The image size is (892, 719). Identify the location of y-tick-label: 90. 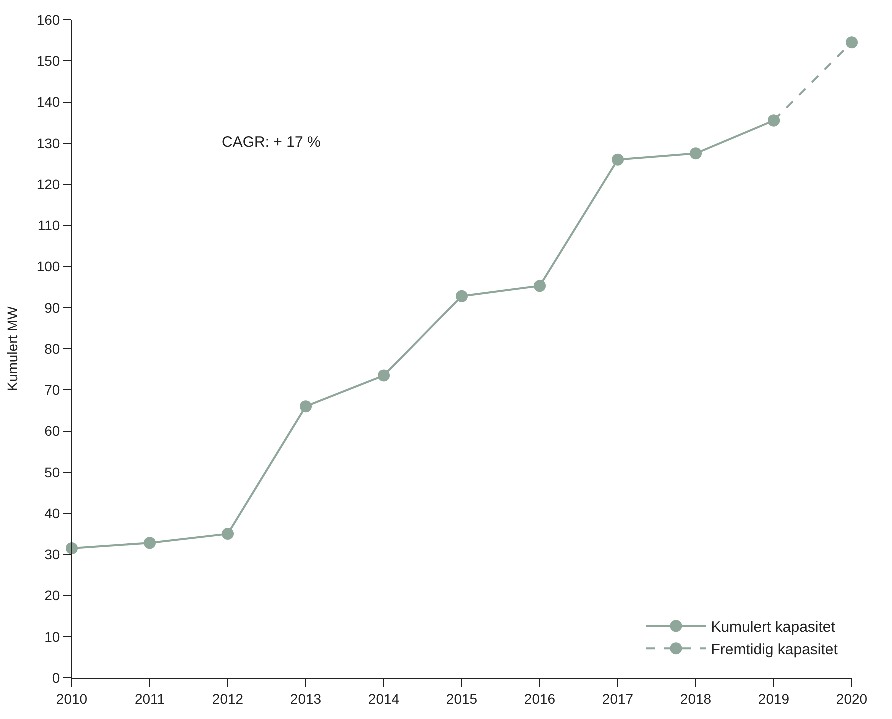
(52, 308).